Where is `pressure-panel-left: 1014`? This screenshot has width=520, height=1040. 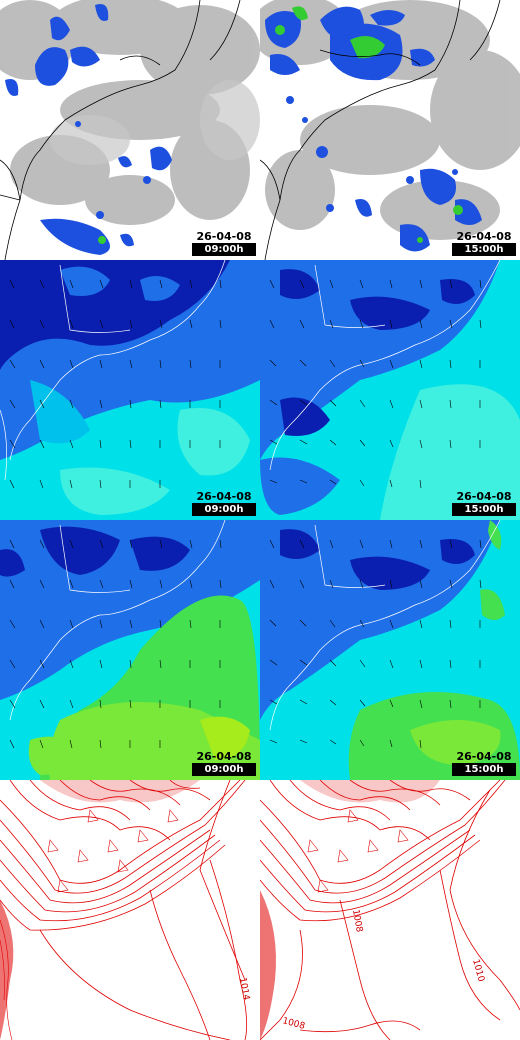 pressure-panel-left: 1014 is located at coordinates (130, 910).